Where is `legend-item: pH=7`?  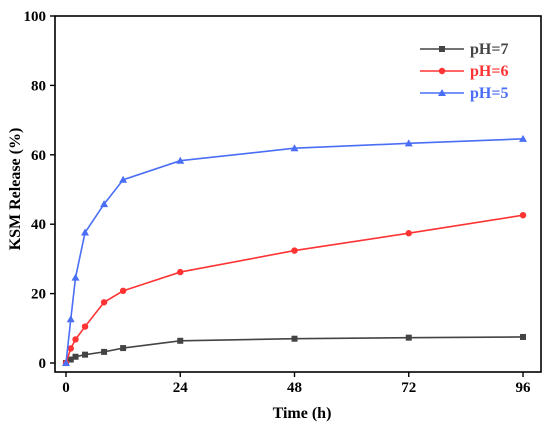
legend-item: pH=7 is located at coordinates (464, 49).